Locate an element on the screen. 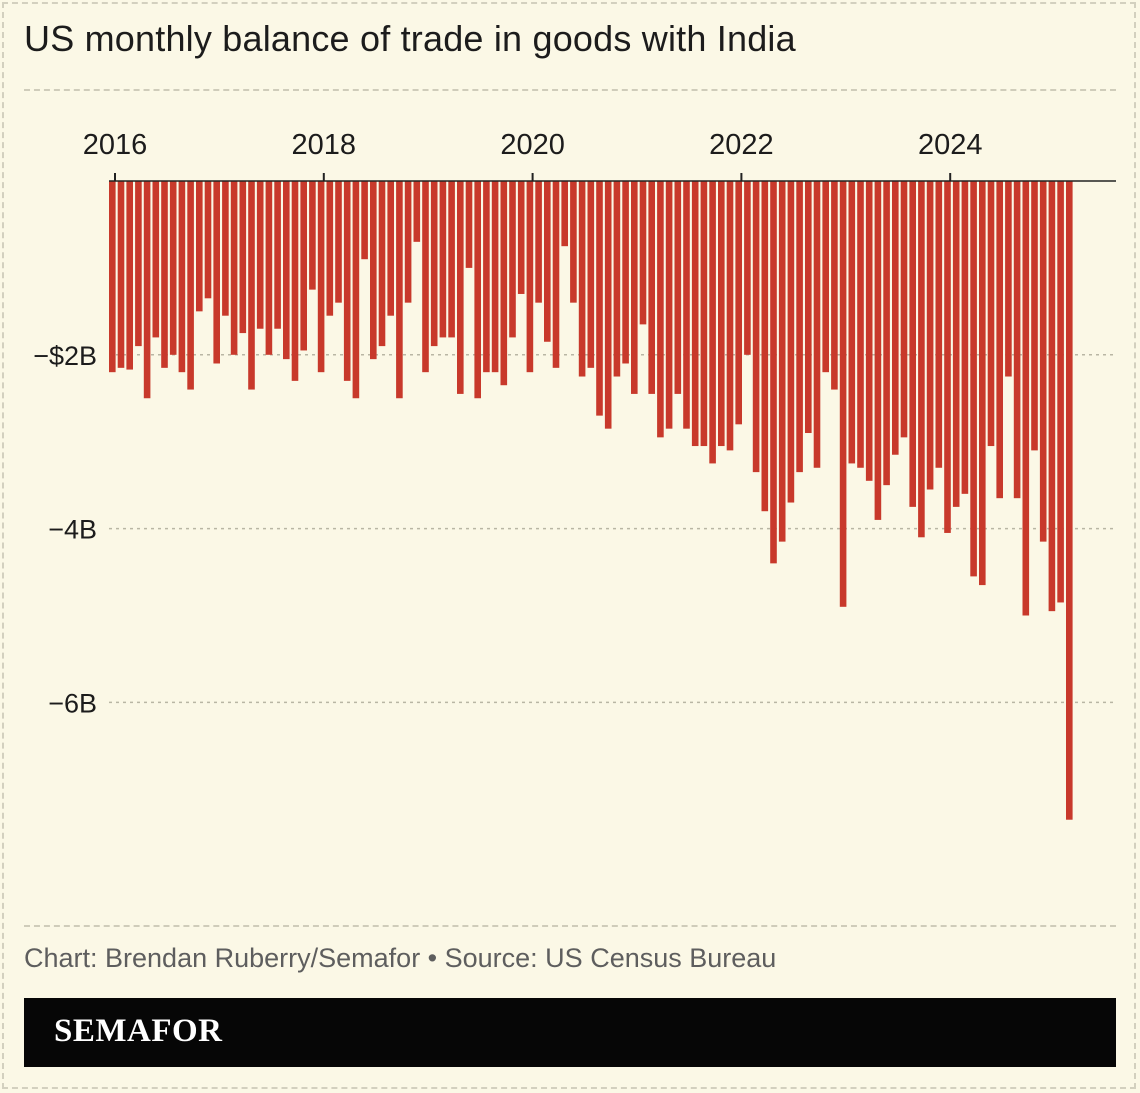 The image size is (1140, 1093). semafor-logo: SEMAFOR is located at coordinates (138, 1031).